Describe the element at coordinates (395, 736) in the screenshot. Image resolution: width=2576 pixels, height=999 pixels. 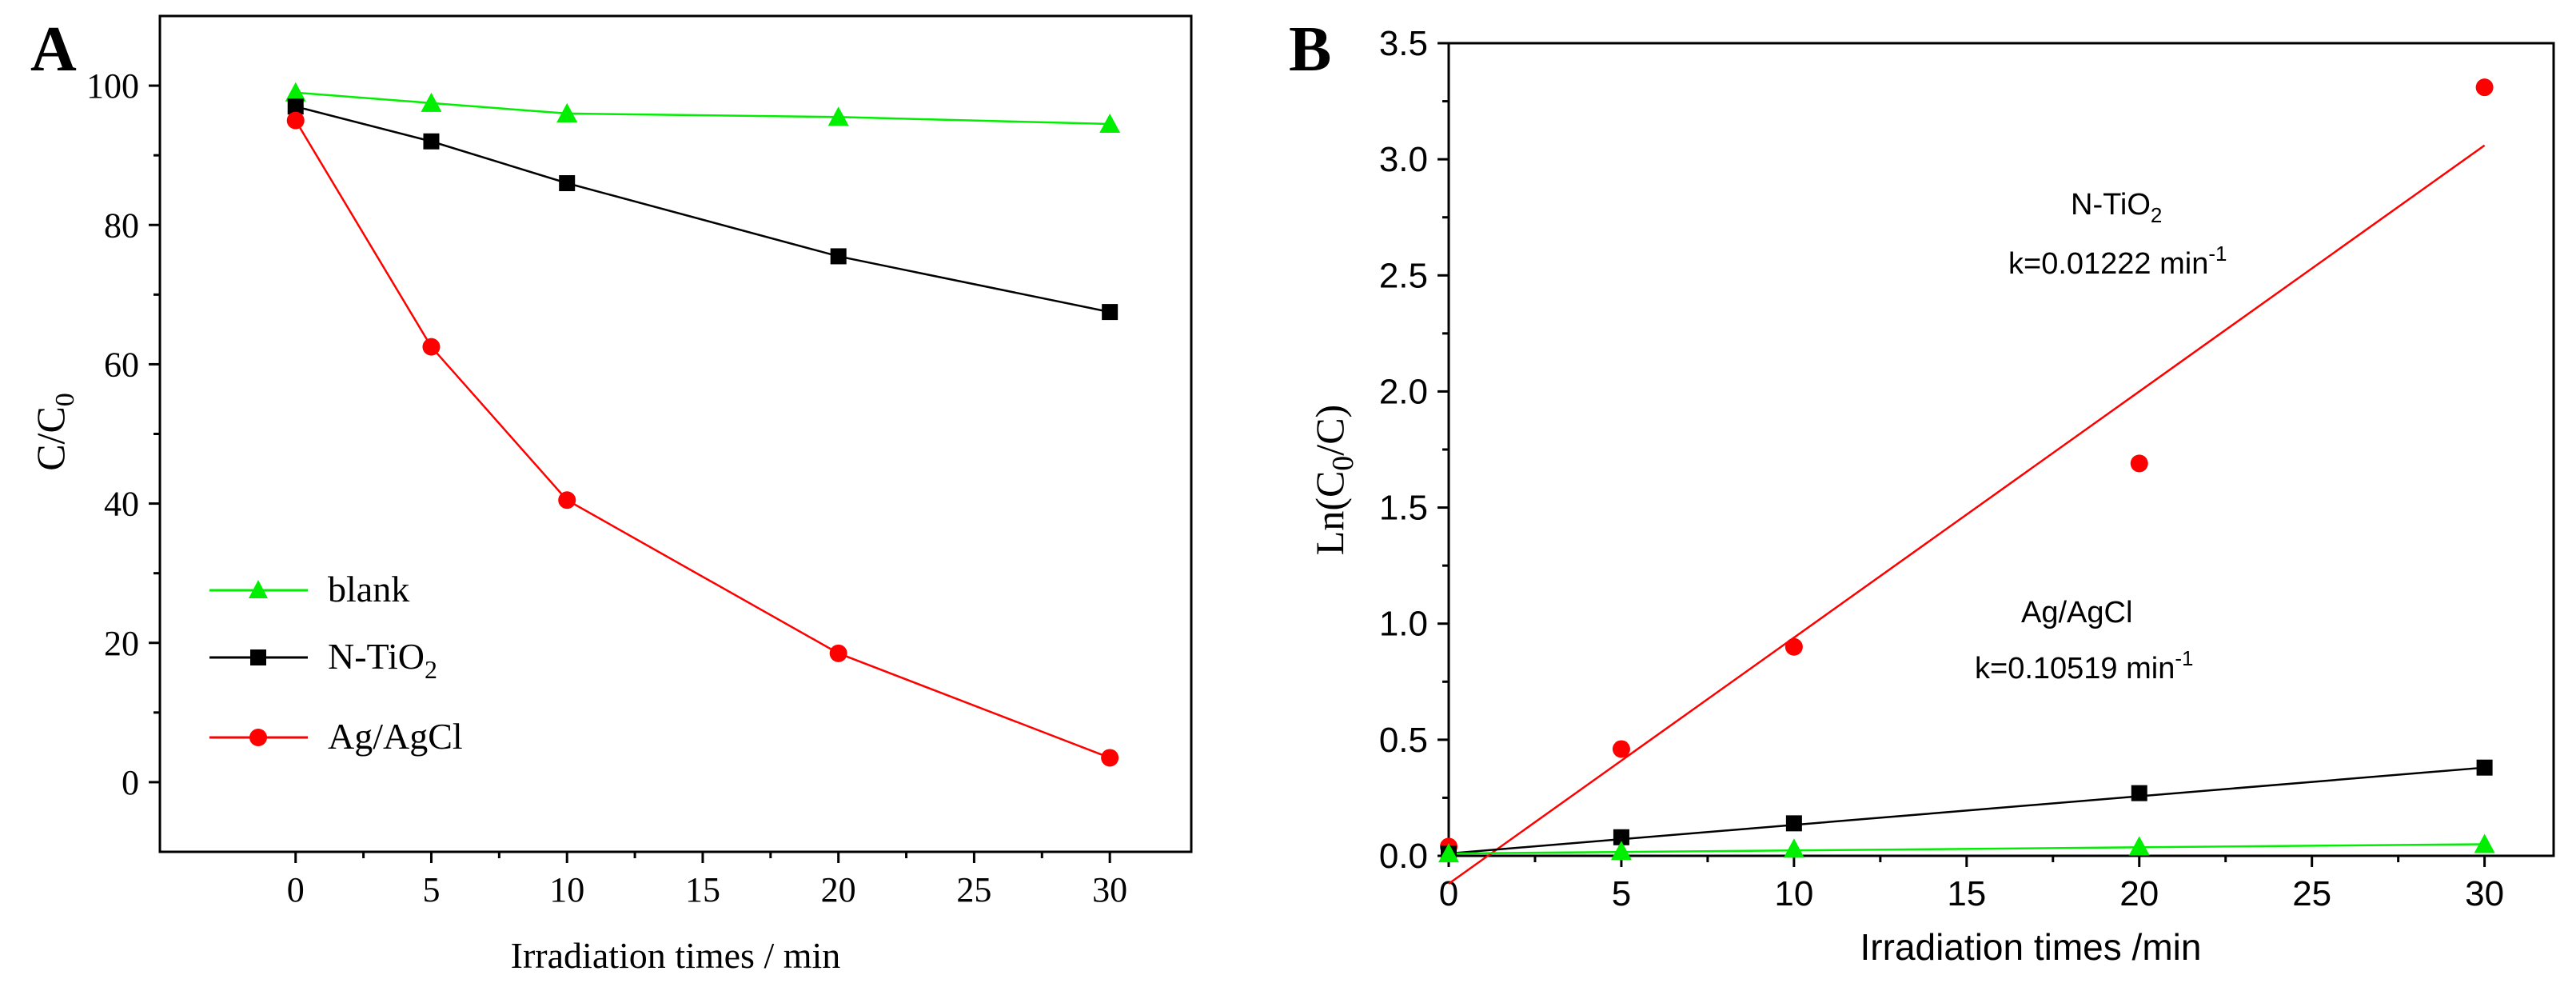
I see `legend-label-ag-agcl: Ag/AgCl` at that location.